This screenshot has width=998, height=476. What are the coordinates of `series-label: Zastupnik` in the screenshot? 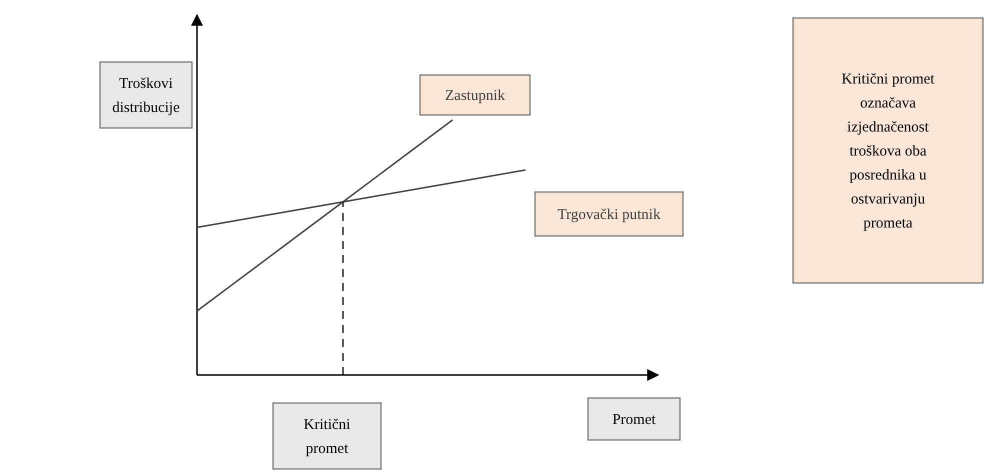 It's located at (475, 96).